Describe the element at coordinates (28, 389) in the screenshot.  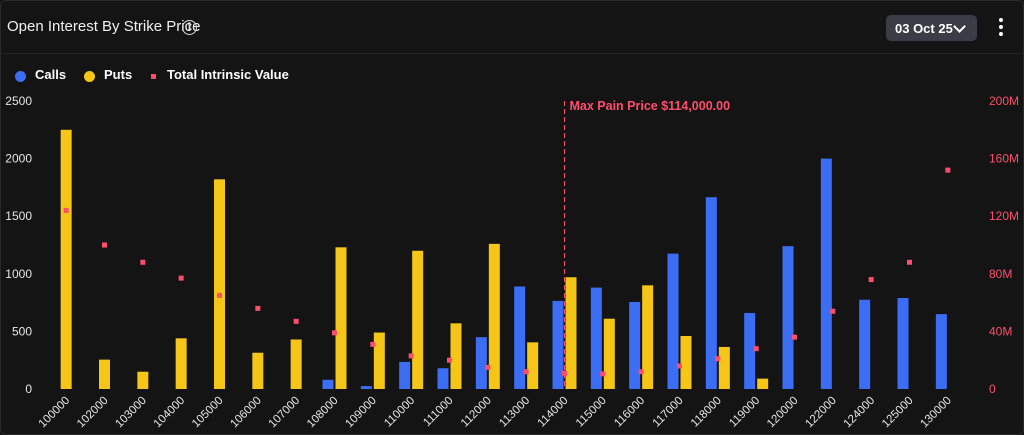
I see `y-tick-label: 0` at that location.